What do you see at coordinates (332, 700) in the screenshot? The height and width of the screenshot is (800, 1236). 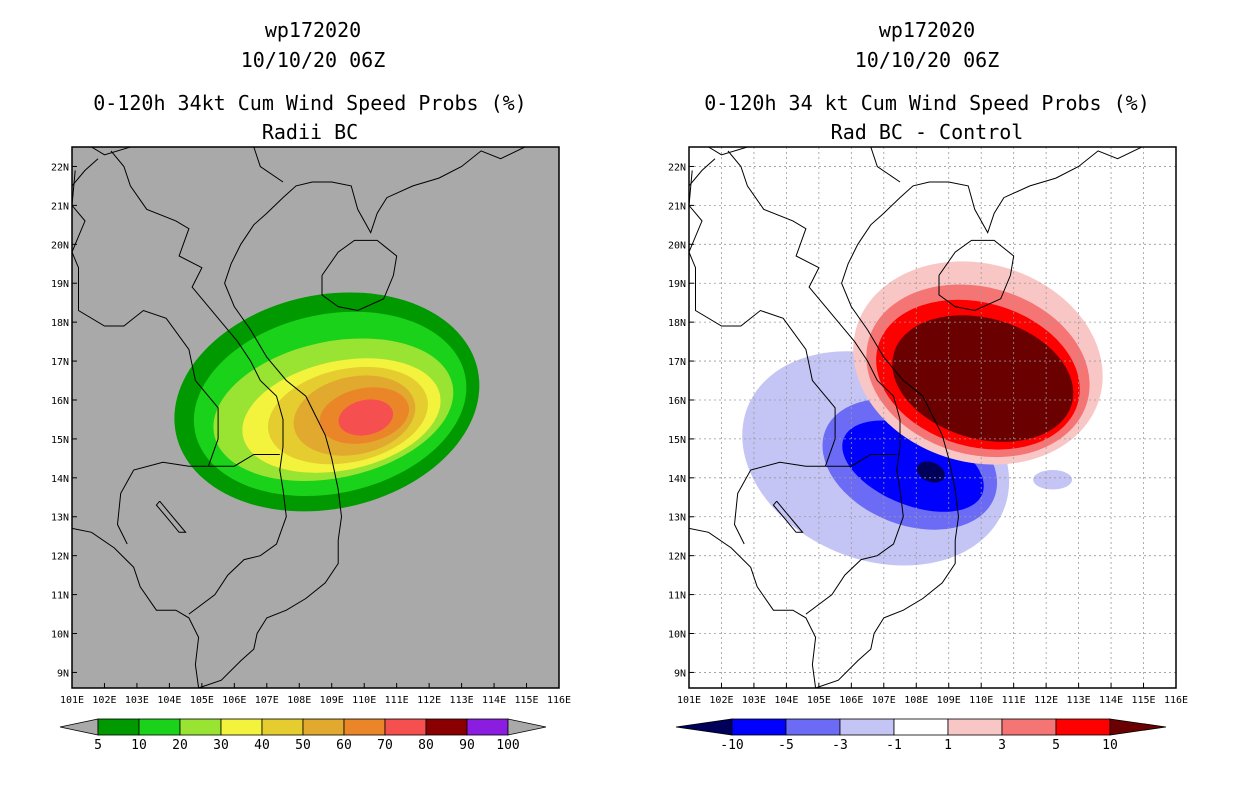 I see `lon-label: 109E` at bounding box center [332, 700].